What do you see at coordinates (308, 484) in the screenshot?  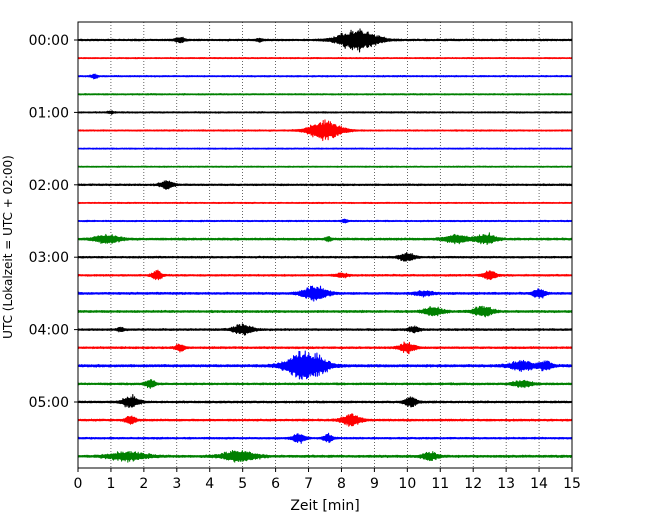 I see `x-tick-label: 7` at bounding box center [308, 484].